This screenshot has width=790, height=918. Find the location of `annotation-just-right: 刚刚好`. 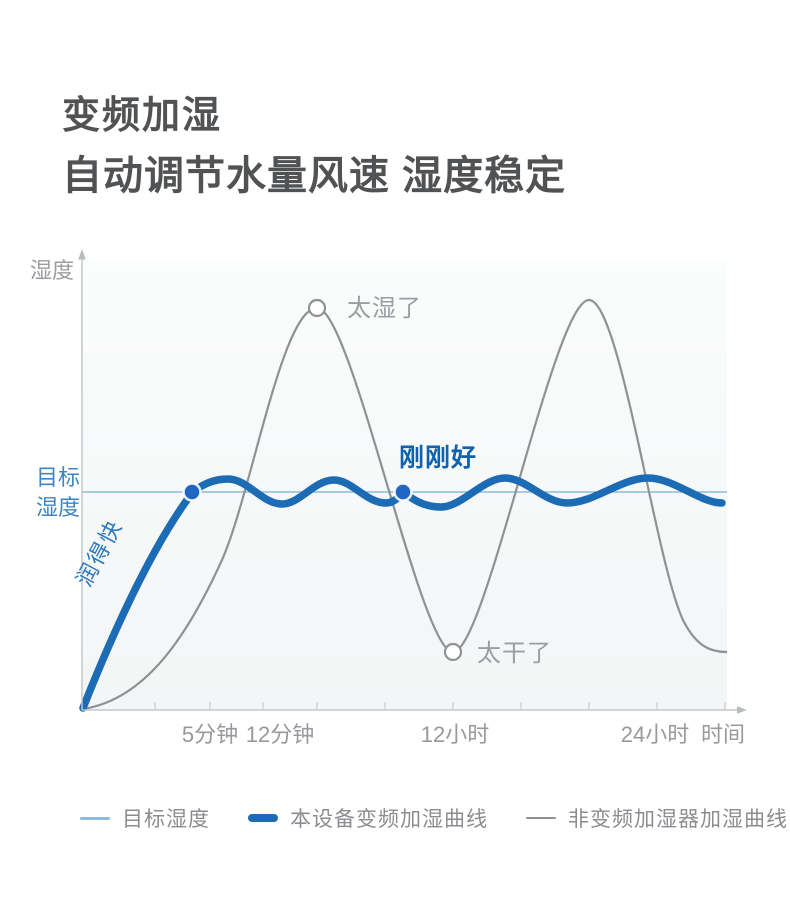

annotation-just-right: 刚刚好 is located at coordinates (438, 458).